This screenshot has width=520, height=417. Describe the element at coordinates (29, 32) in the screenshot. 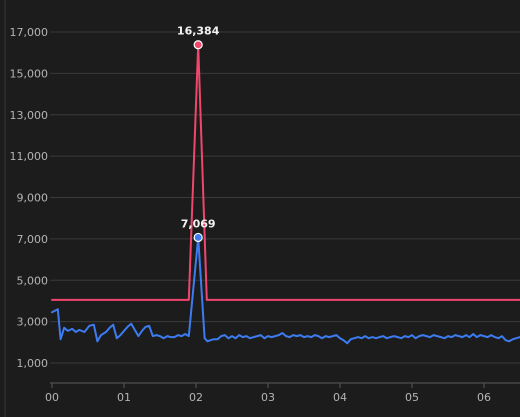

I see `y-tick-label: 17,000` at that location.